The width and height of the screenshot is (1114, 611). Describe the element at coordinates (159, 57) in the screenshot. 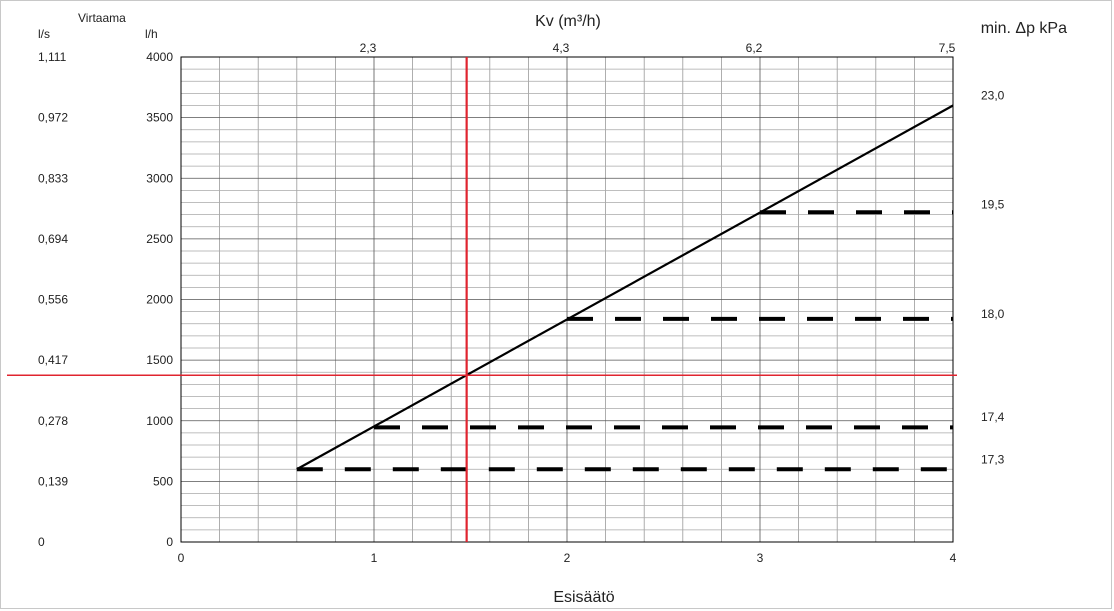

I see `y-tick-label-lh: 4000` at that location.